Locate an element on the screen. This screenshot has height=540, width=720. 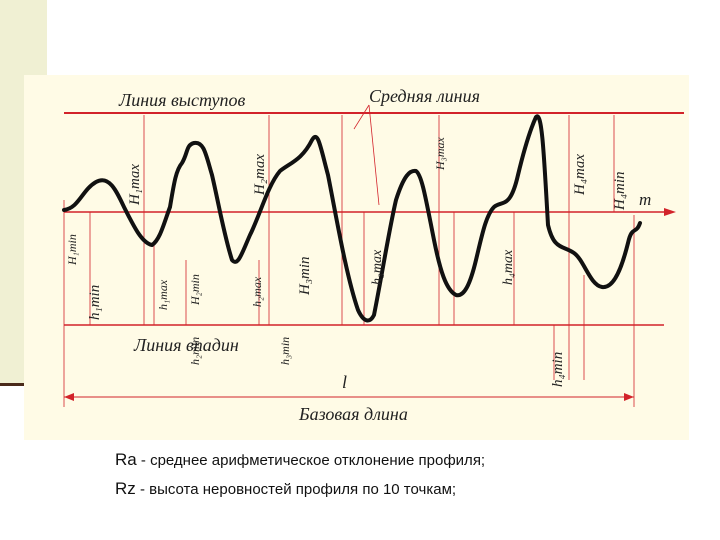
h1max-label: h₁max is located at coordinates (163, 294).